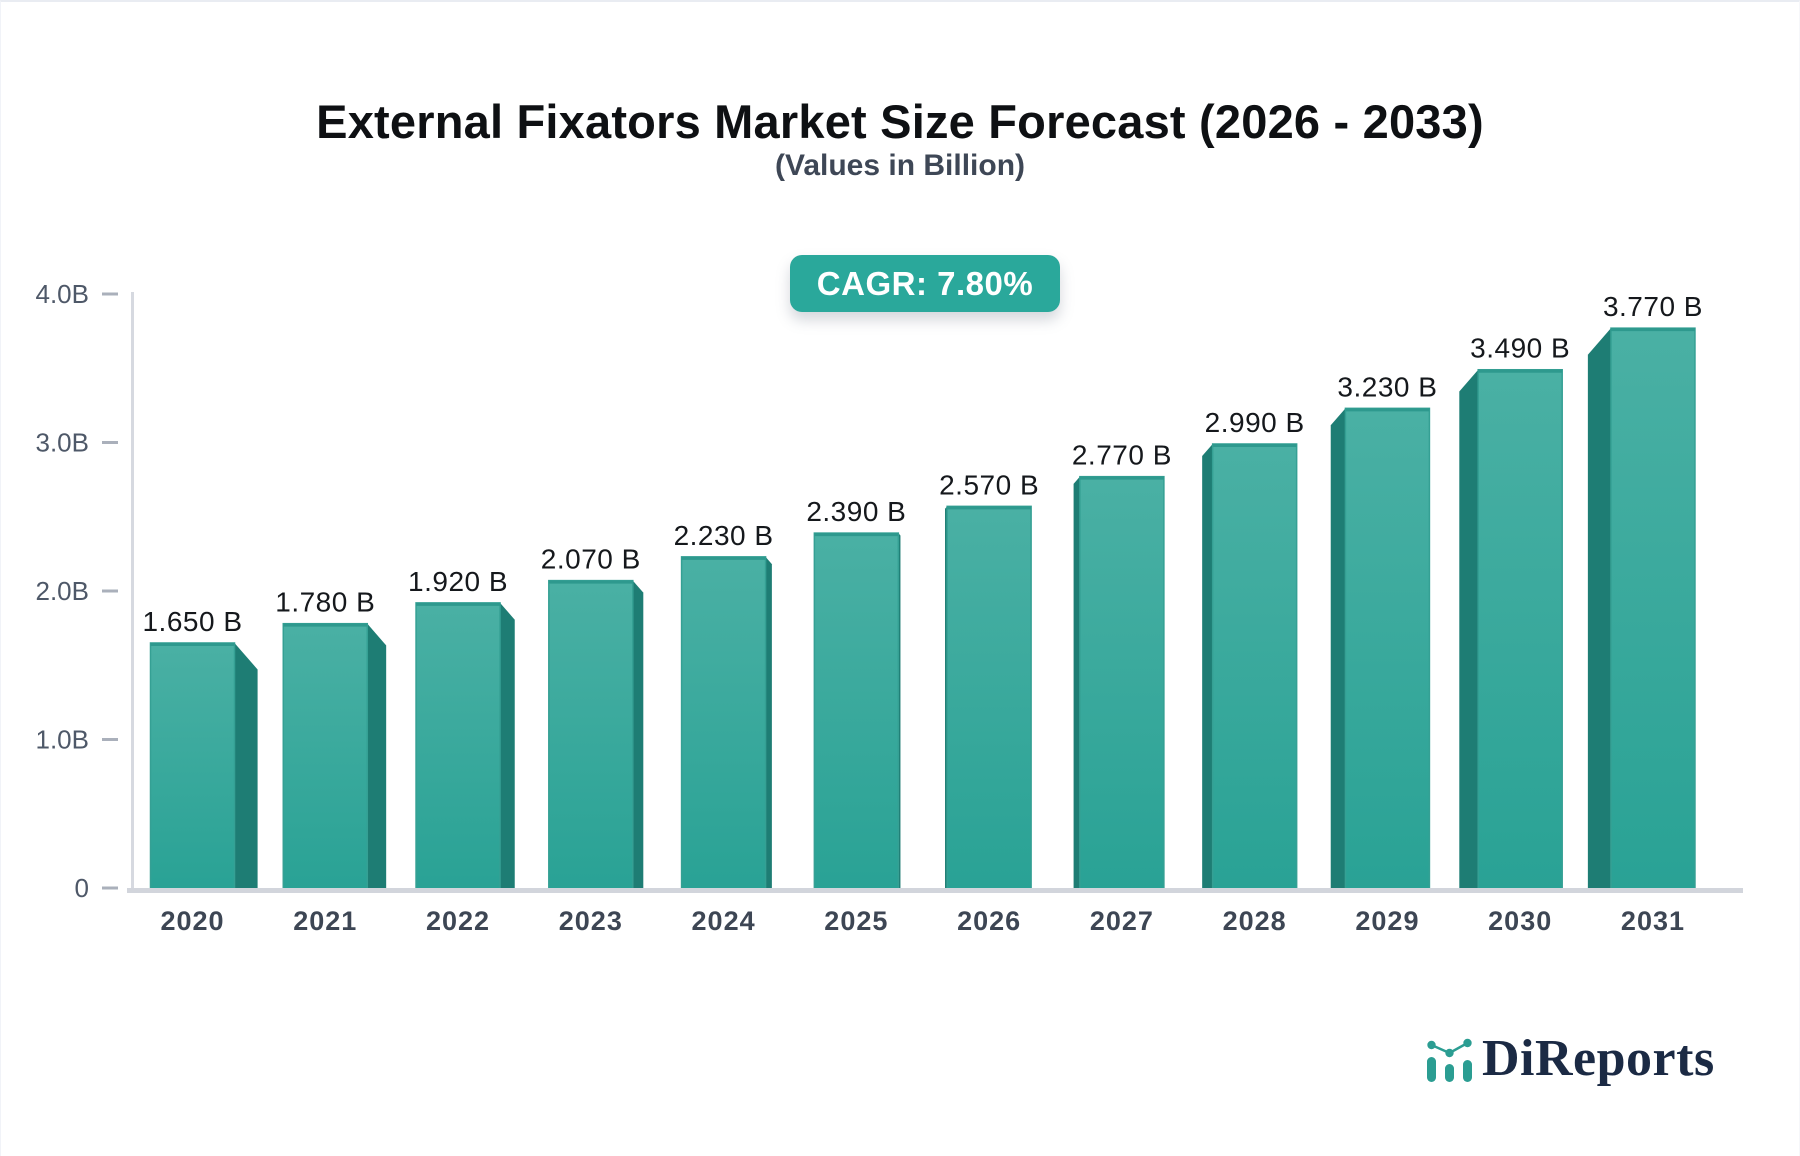  Describe the element at coordinates (1449, 1060) in the screenshot. I see `mini-bar-chart-icon` at that location.